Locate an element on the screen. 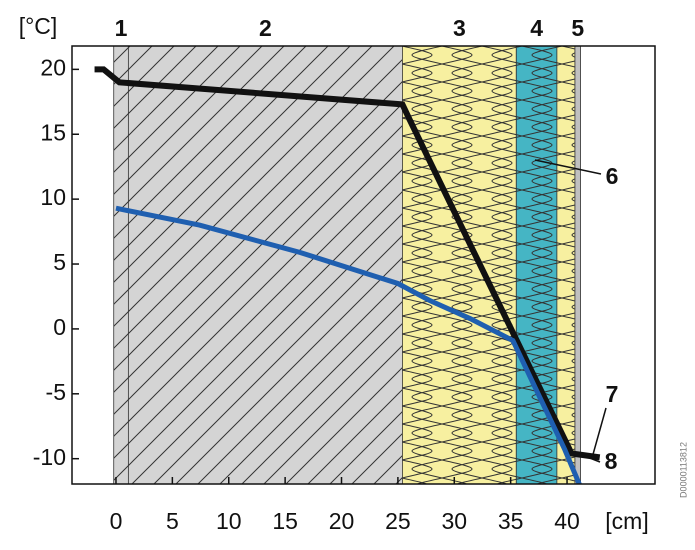 Image resolution: width=695 pixels, height=550 pixels. annotation: 6 is located at coordinates (612, 176).